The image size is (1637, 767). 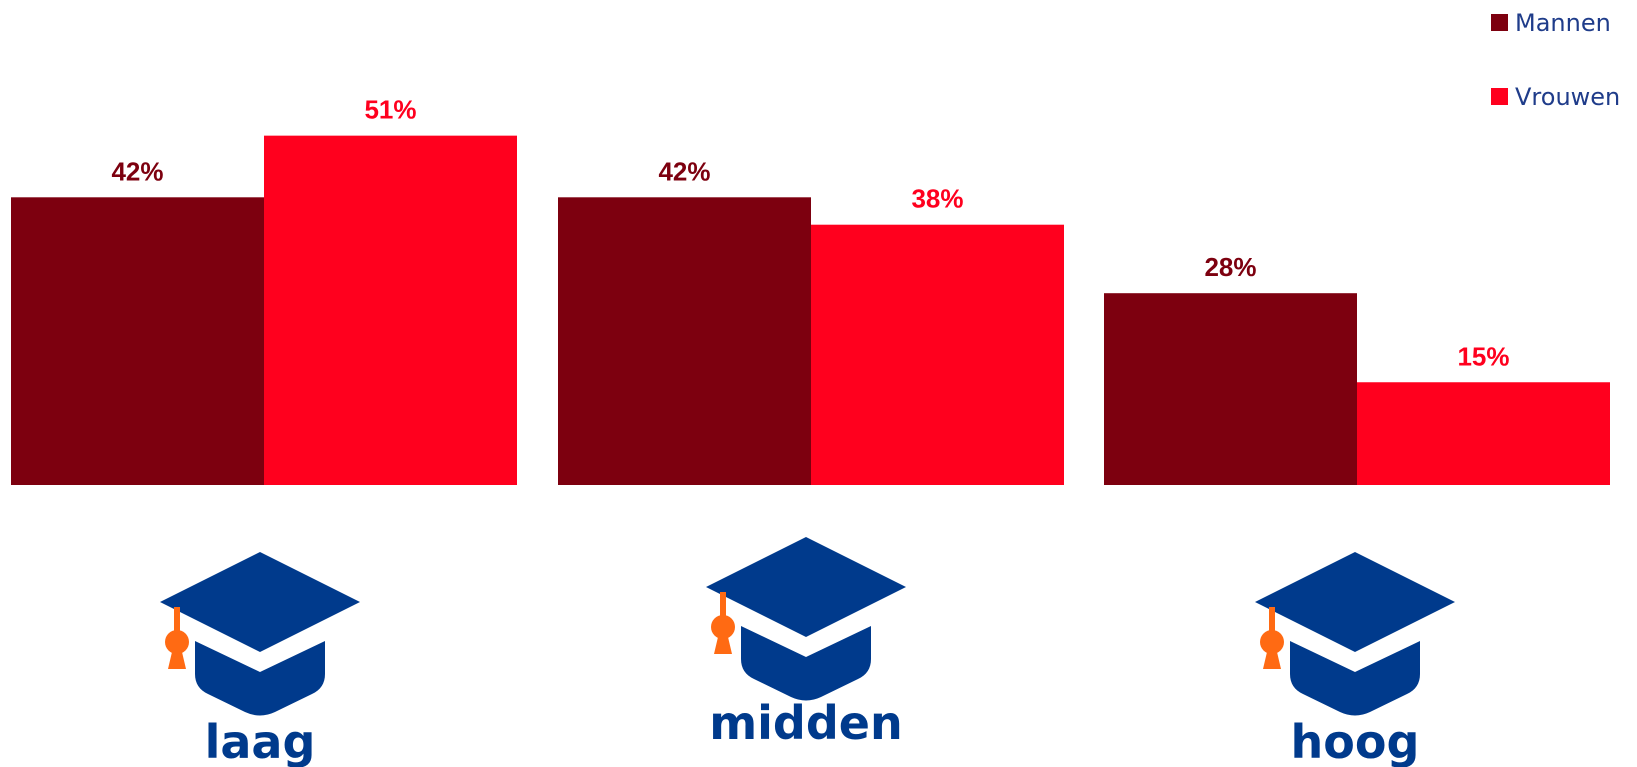 What do you see at coordinates (684, 341) in the screenshot?
I see `bar-mannen-midden` at bounding box center [684, 341].